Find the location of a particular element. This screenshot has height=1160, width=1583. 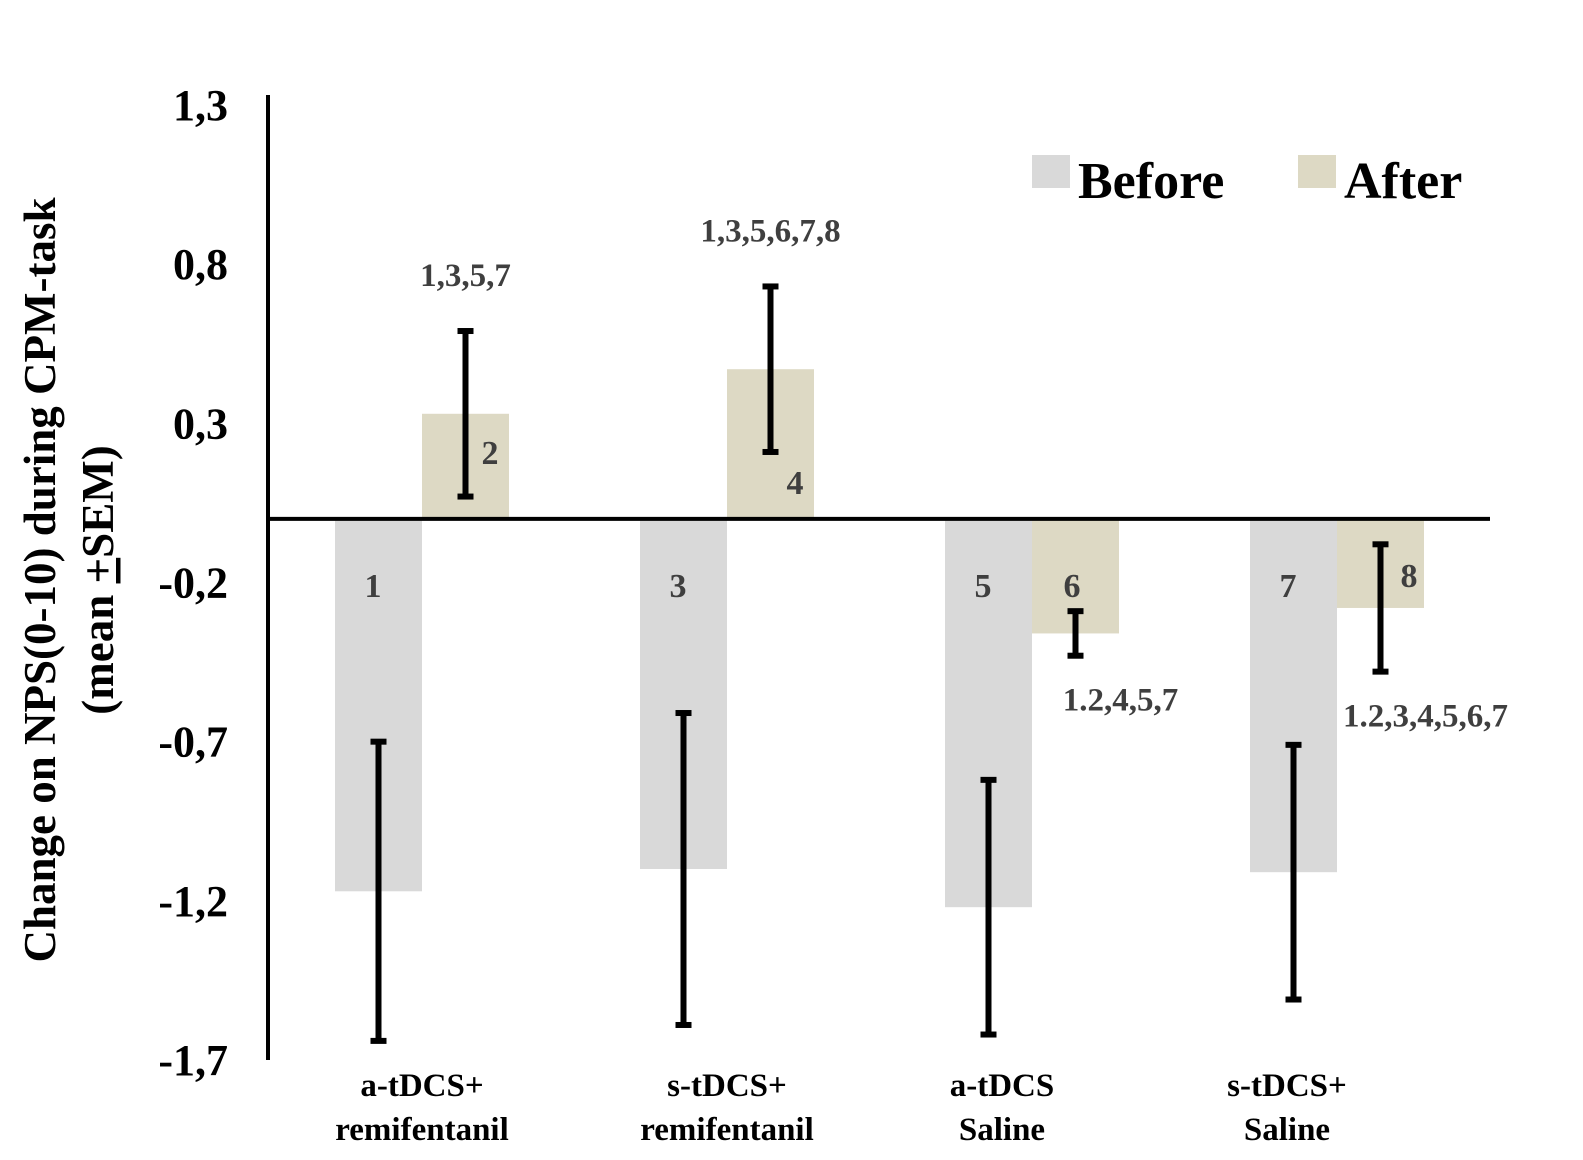

bar-number-label: 5 is located at coordinates (983, 586).